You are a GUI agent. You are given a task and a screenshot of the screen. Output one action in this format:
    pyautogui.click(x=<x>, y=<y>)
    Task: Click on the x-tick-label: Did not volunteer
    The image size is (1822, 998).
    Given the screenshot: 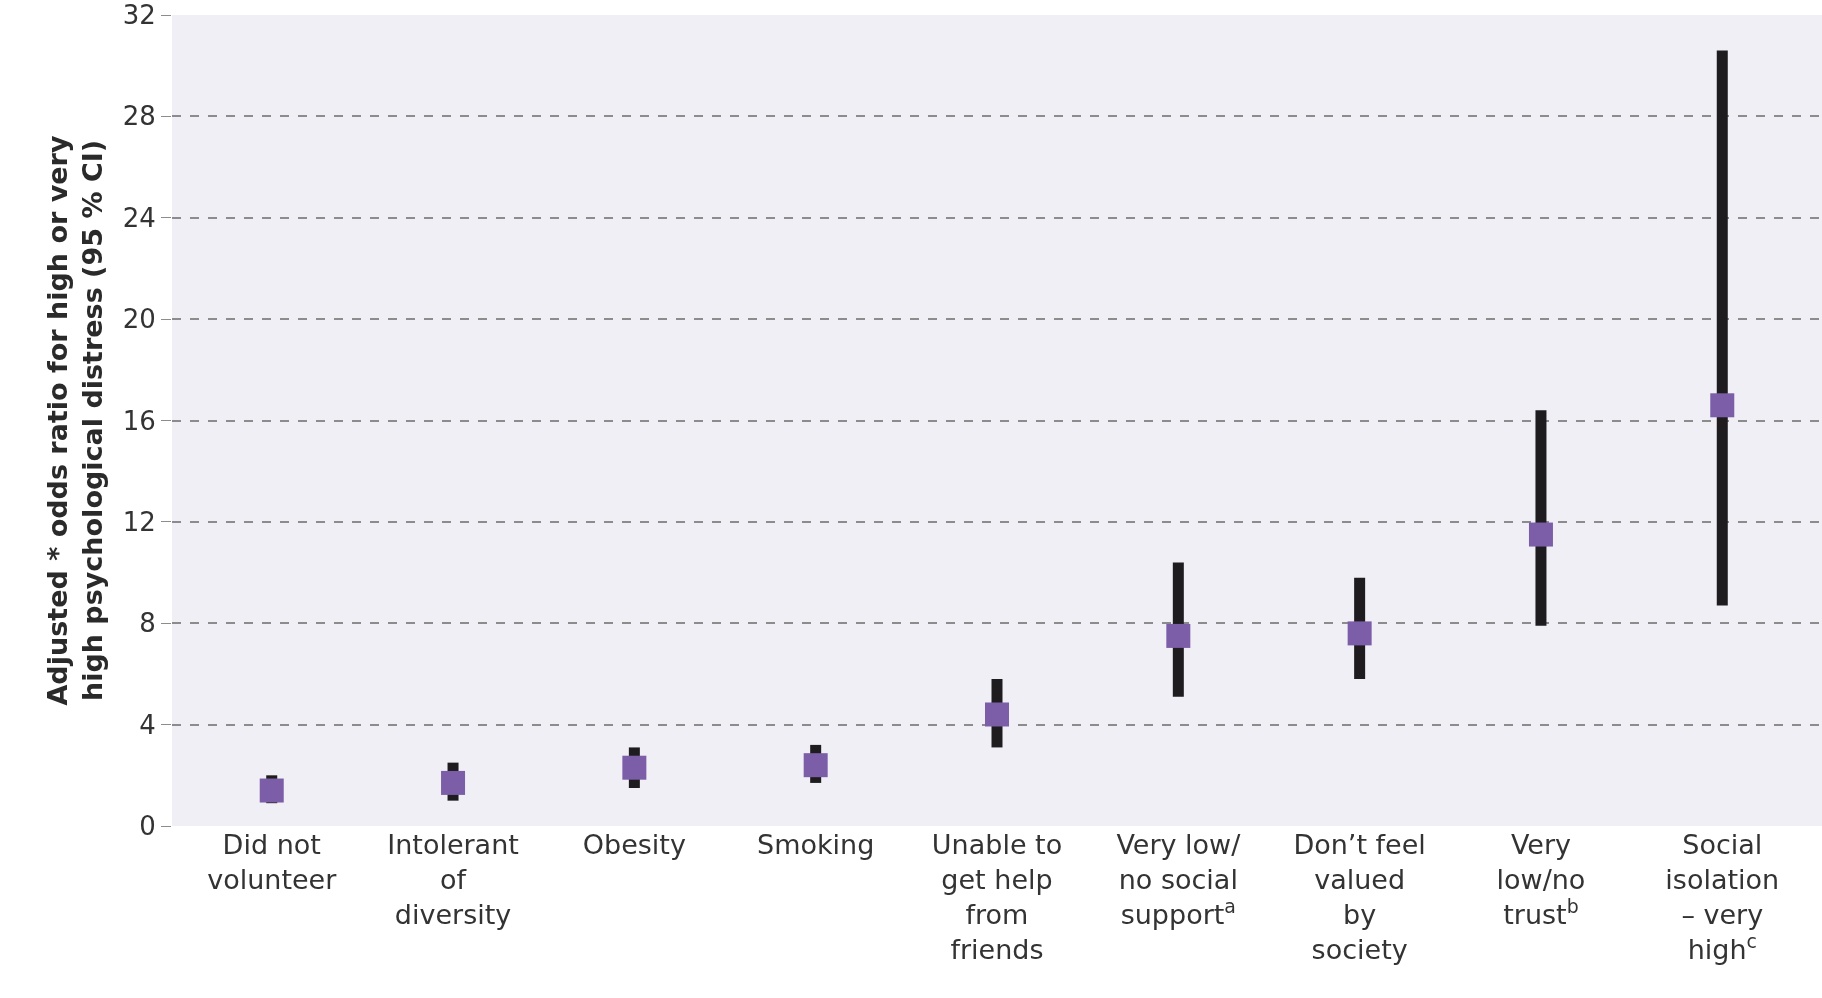 What is the action you would take?
    pyautogui.click(x=272, y=862)
    